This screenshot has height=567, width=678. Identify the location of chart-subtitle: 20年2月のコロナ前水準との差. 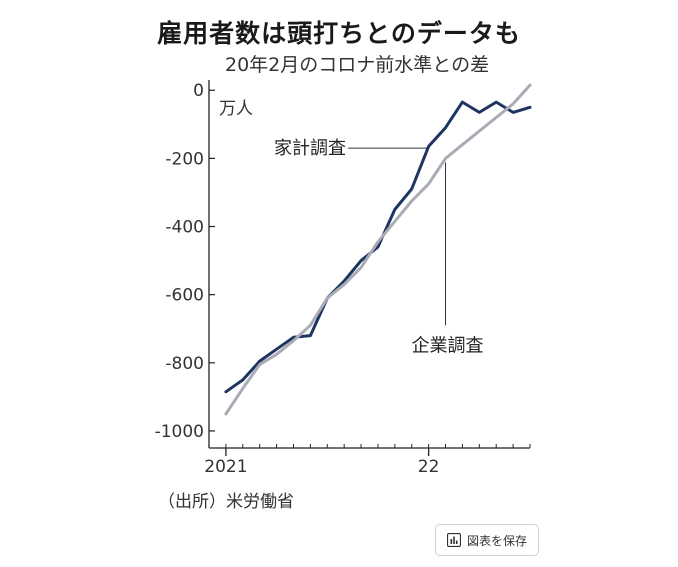
(357, 65).